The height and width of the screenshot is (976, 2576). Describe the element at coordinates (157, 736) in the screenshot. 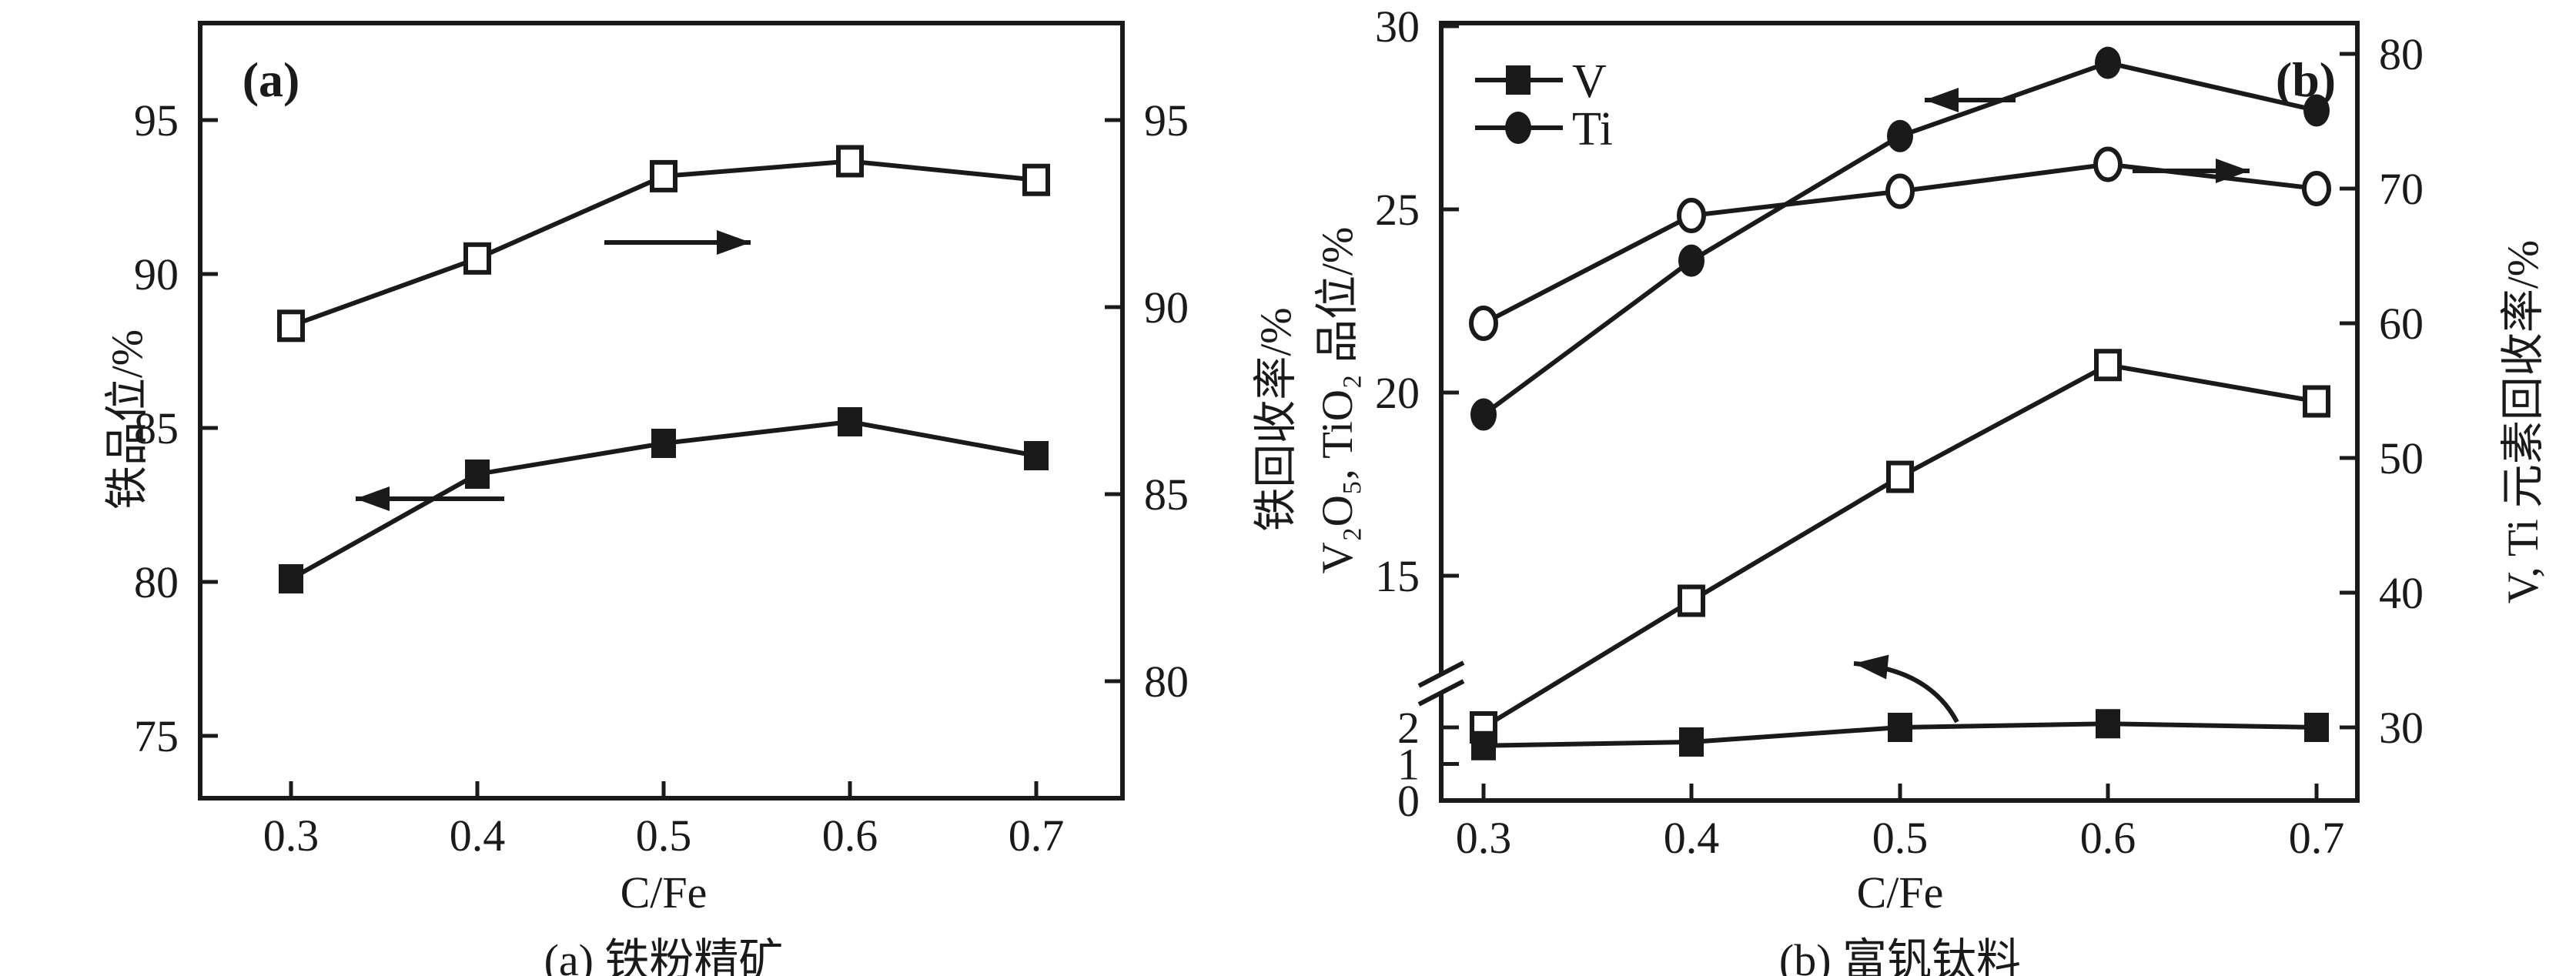

I see `panel-a-left-tick-label: 75` at that location.